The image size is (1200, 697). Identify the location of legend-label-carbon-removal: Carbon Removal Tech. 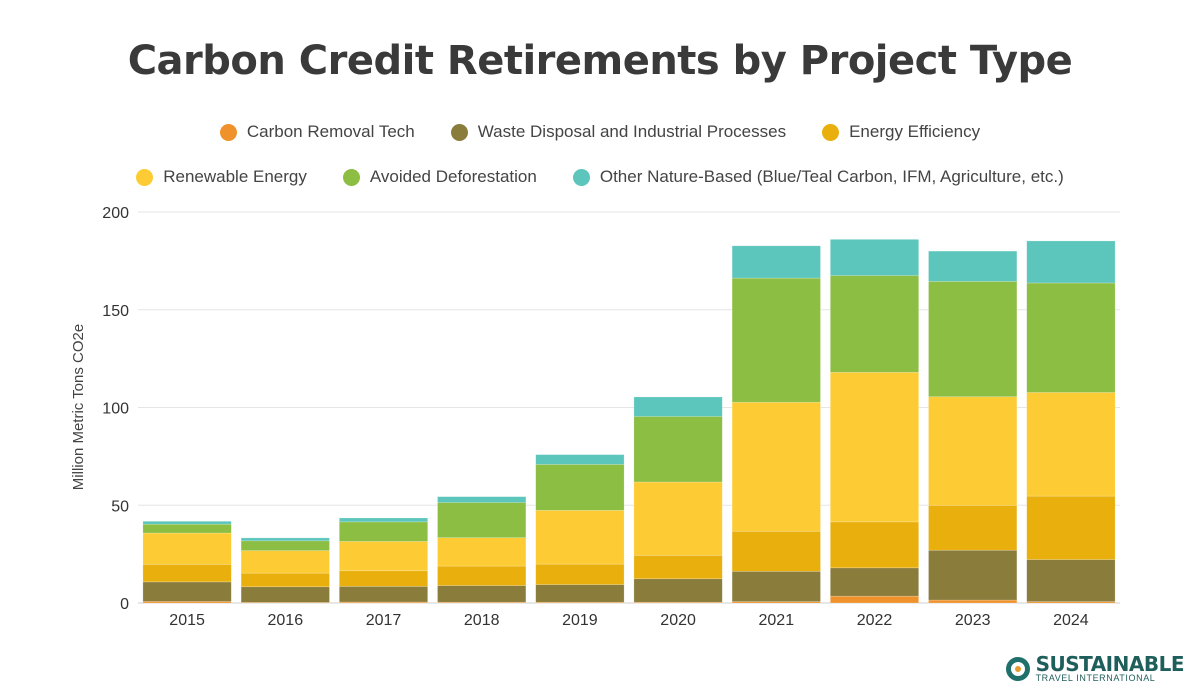
(330, 131).